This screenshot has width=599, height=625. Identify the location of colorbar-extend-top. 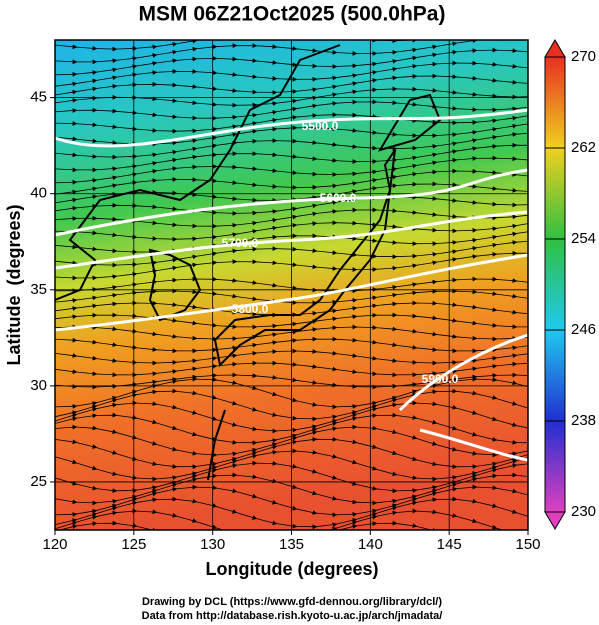
(555, 48).